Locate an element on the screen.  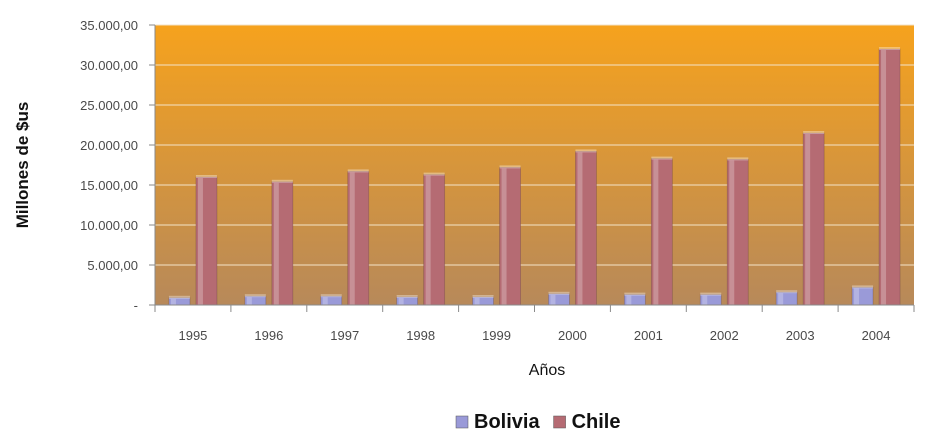
x-tick-label: 2004 is located at coordinates (876, 335).